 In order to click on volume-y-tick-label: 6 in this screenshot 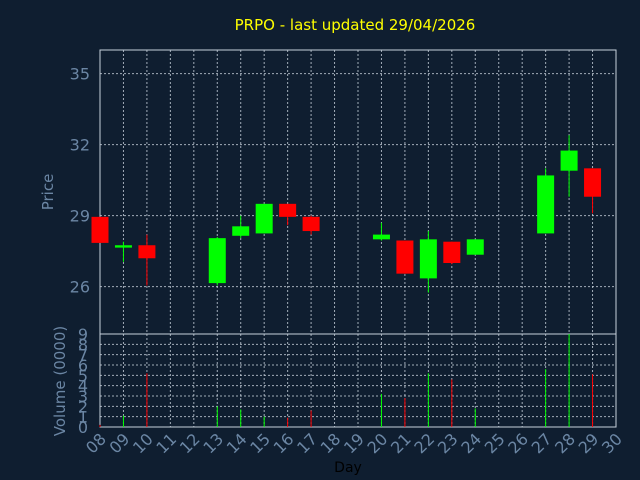, I will do `click(83, 365)`.